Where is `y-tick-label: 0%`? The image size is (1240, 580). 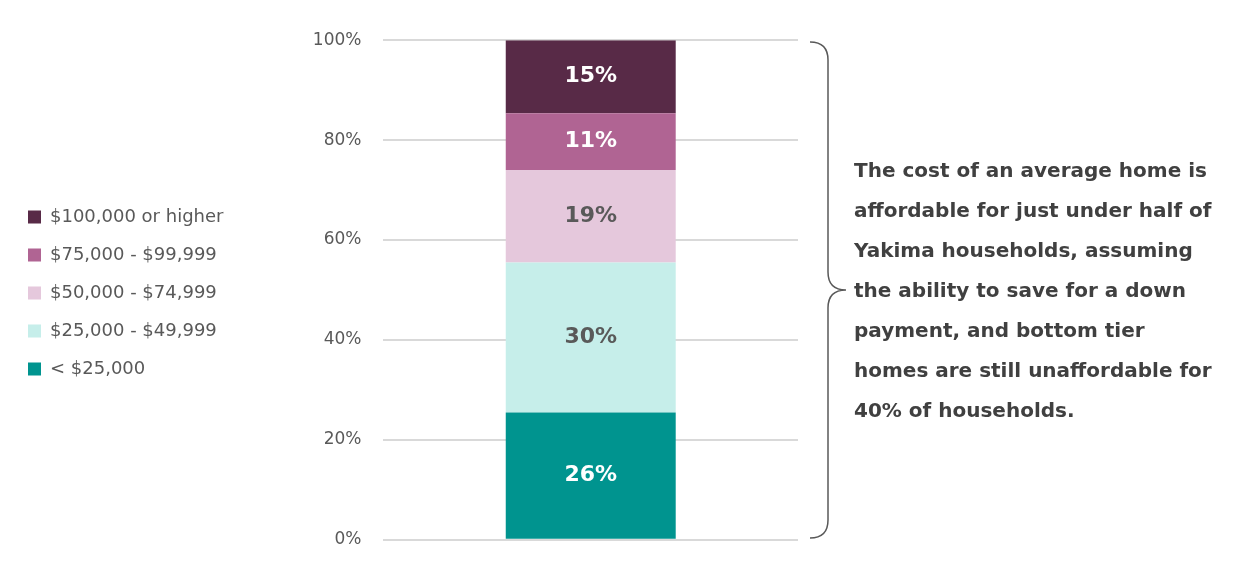 y-tick-label: 0% is located at coordinates (348, 538).